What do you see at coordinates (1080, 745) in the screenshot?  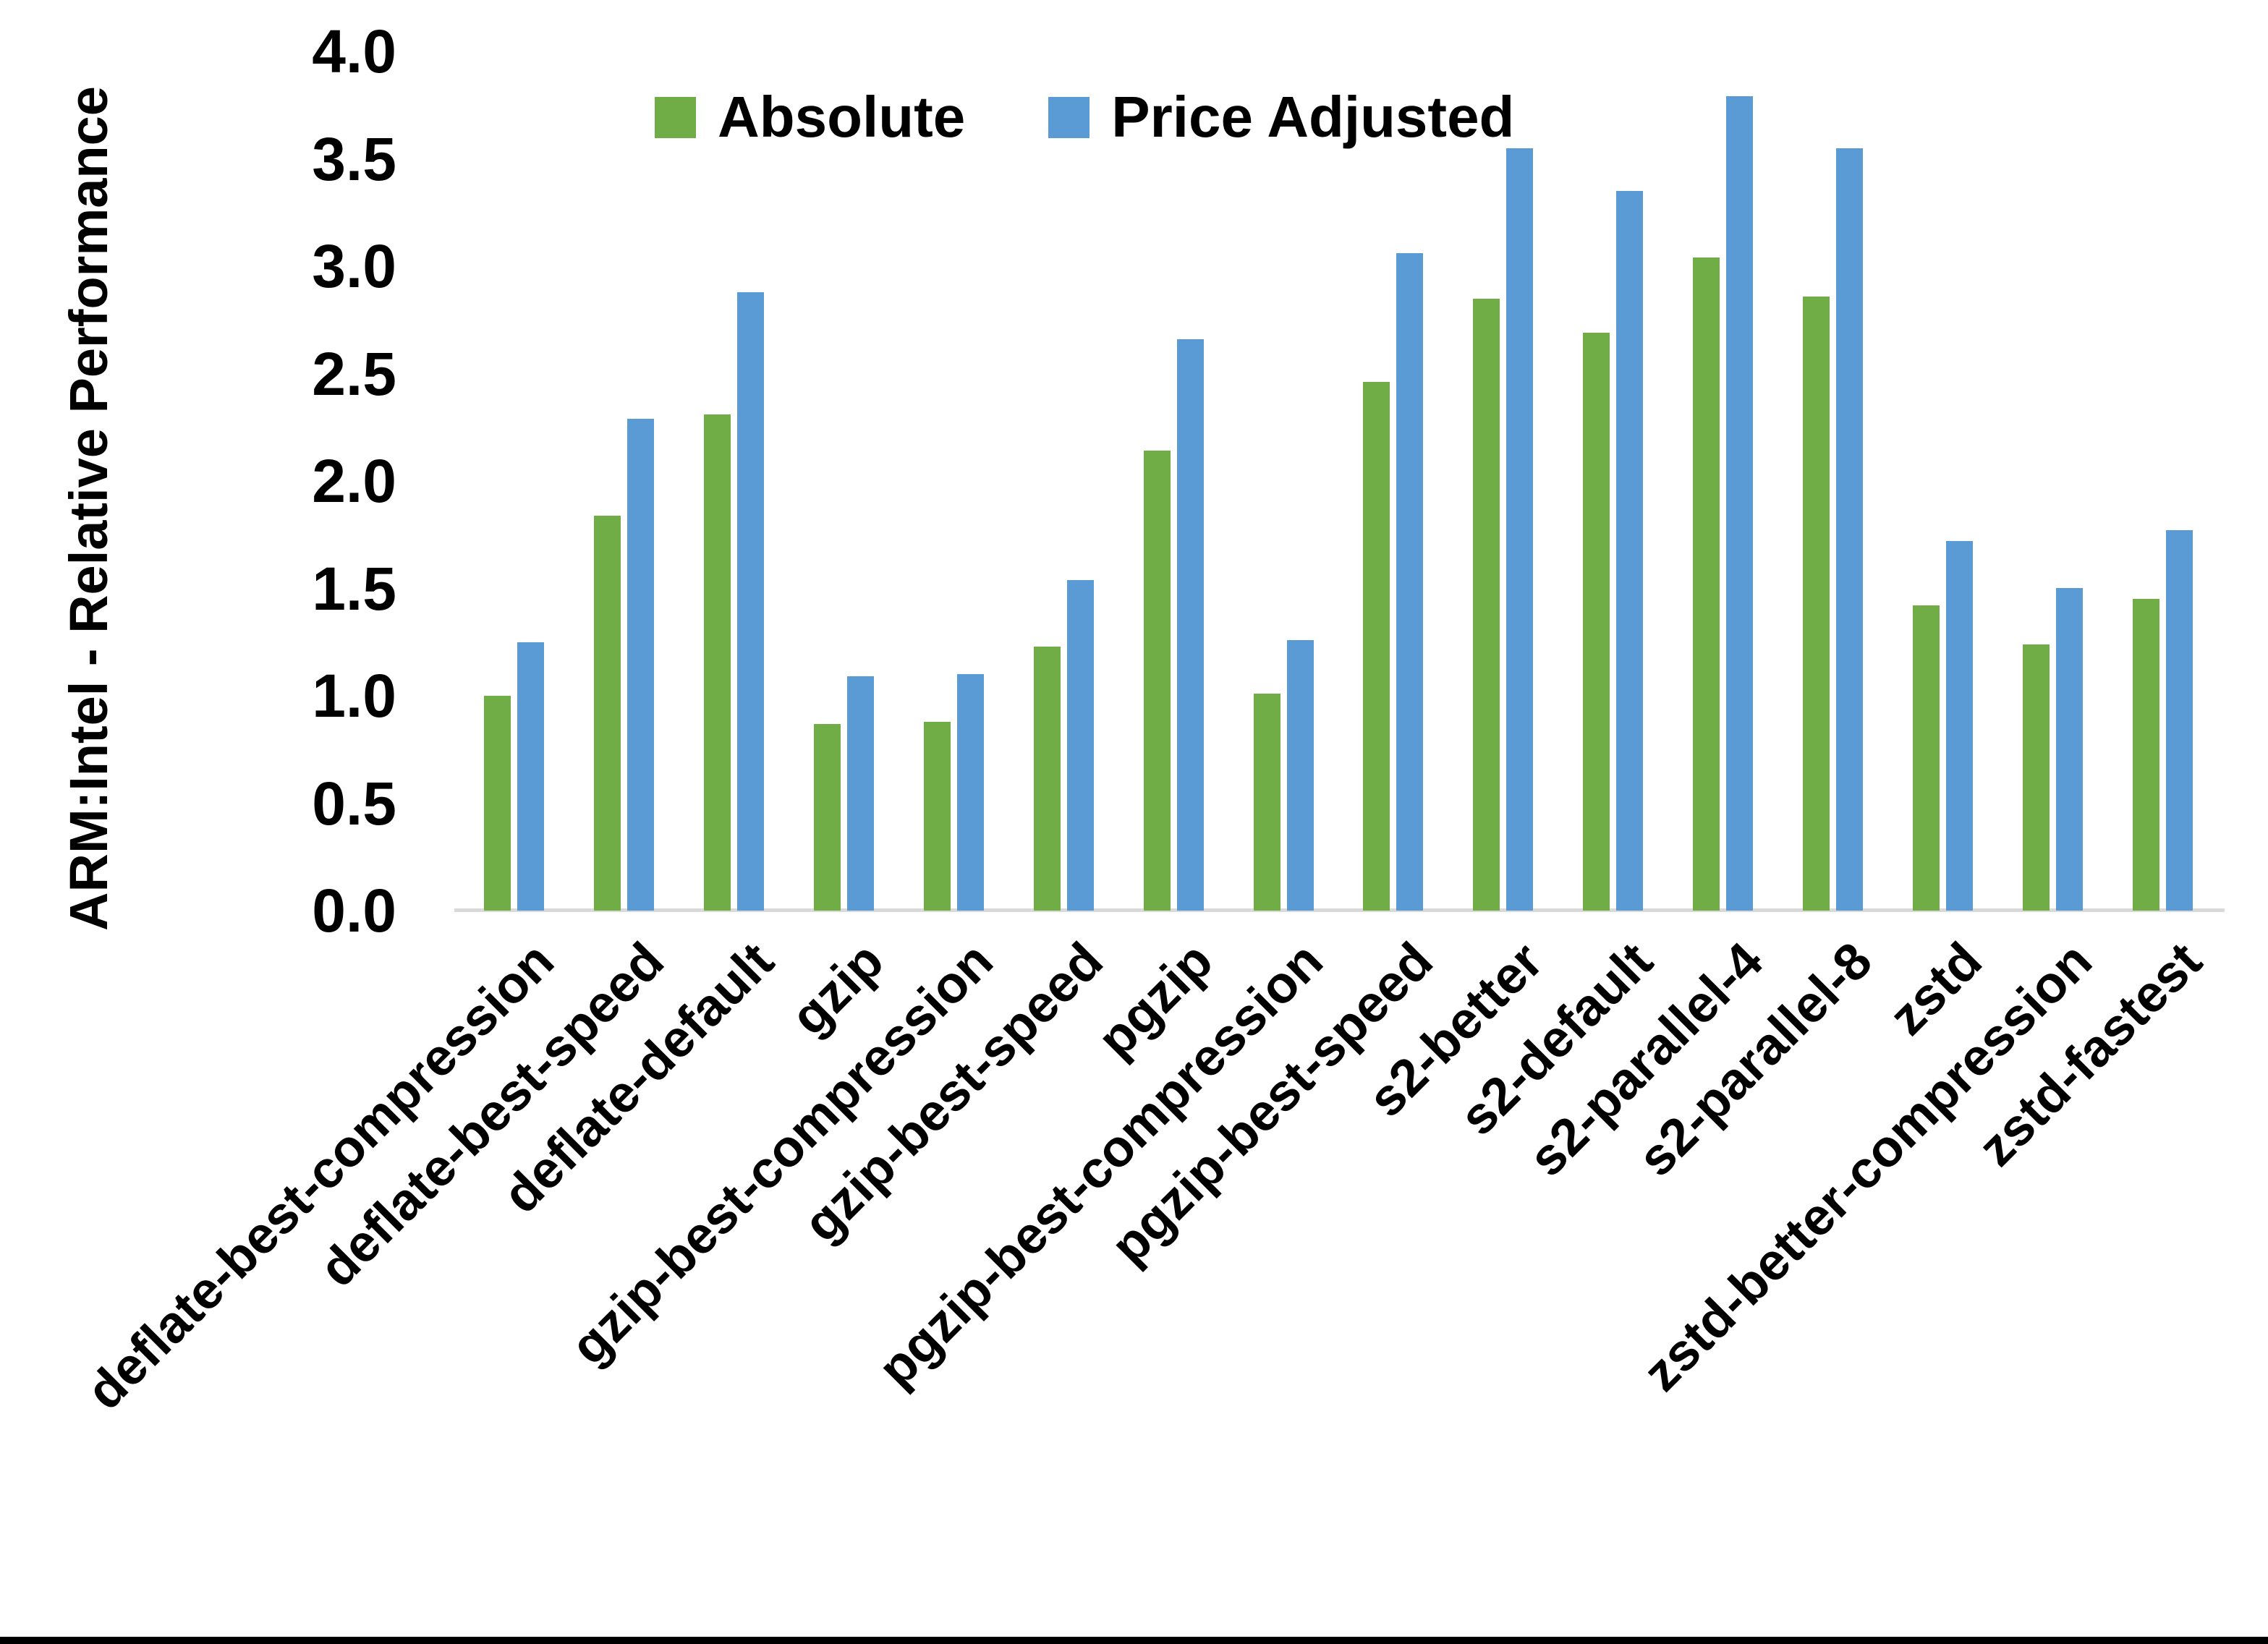 I see `bar-price-adjusted-gzip-best-speed` at bounding box center [1080, 745].